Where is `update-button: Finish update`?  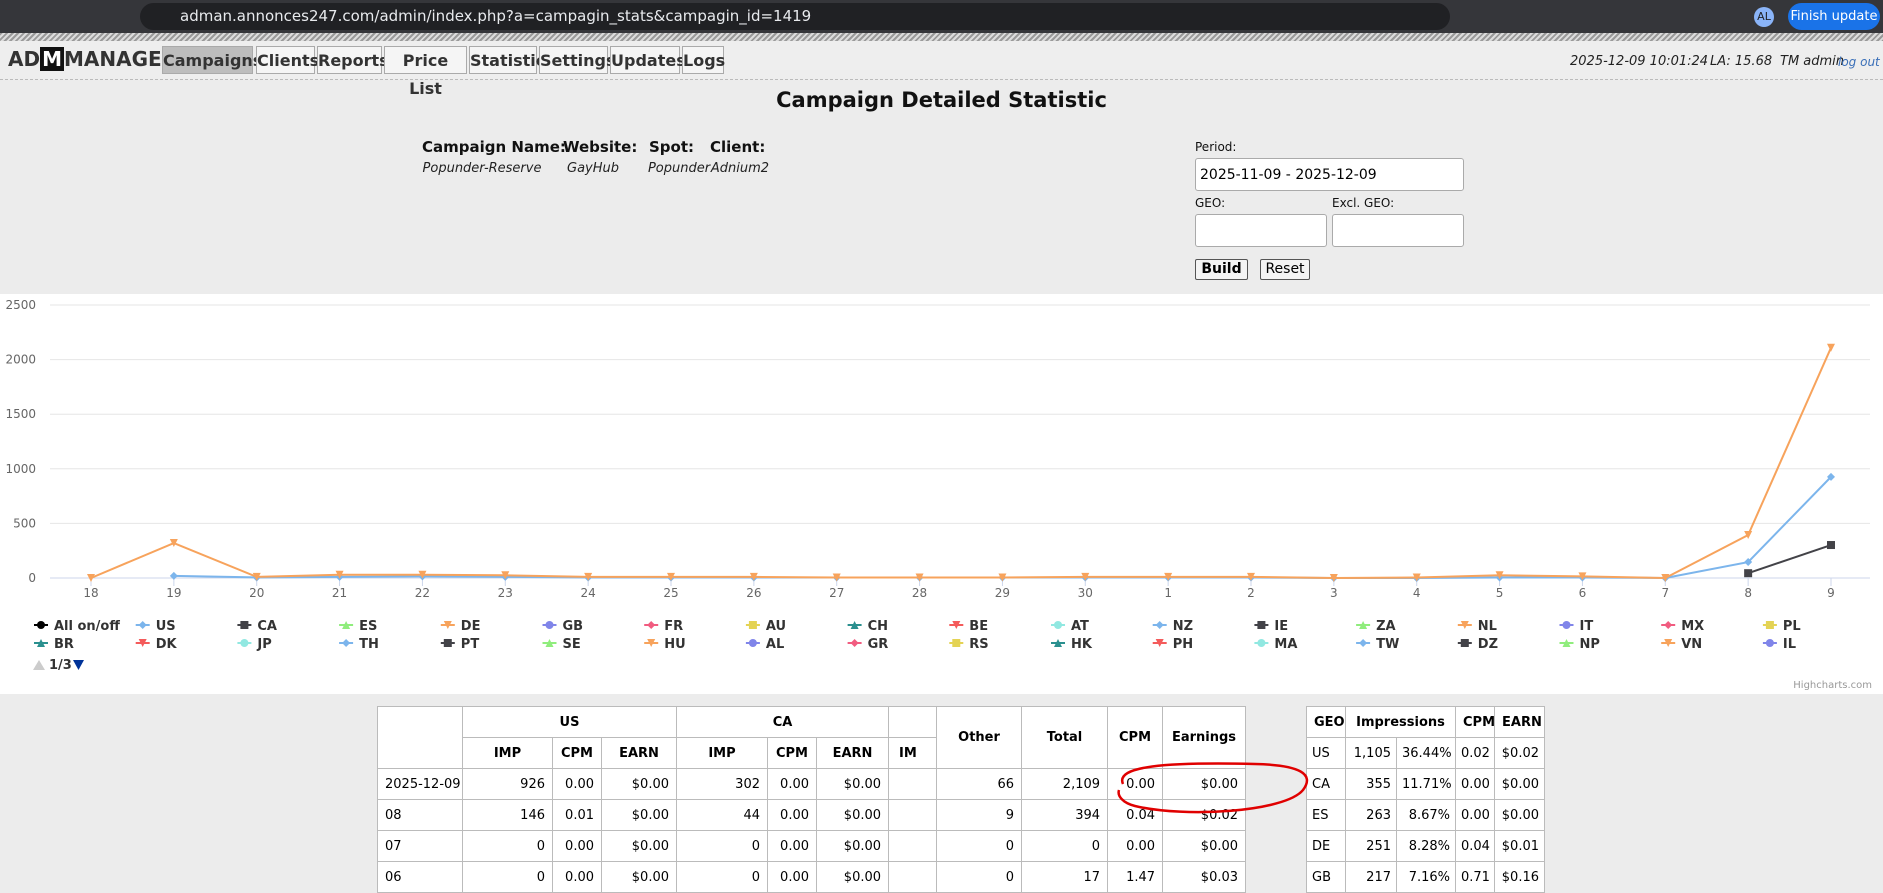
update-button: Finish update is located at coordinates (1834, 16).